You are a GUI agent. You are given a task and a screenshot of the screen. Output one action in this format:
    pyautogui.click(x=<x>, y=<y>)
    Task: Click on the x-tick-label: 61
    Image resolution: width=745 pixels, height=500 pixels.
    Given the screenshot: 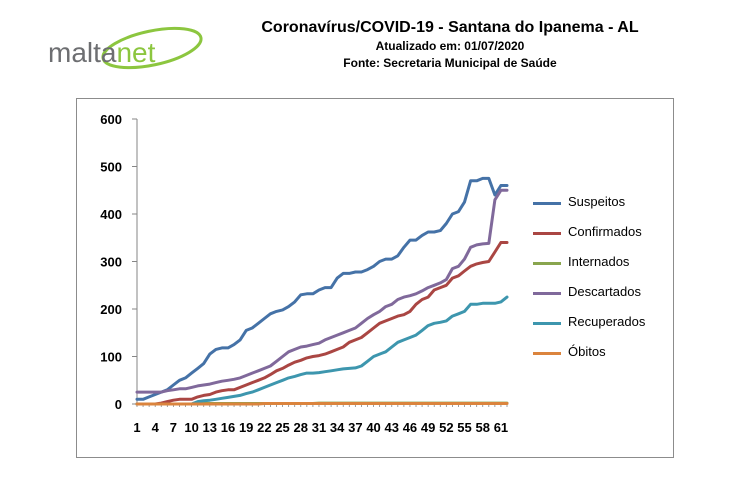 What is the action you would take?
    pyautogui.click(x=501, y=427)
    